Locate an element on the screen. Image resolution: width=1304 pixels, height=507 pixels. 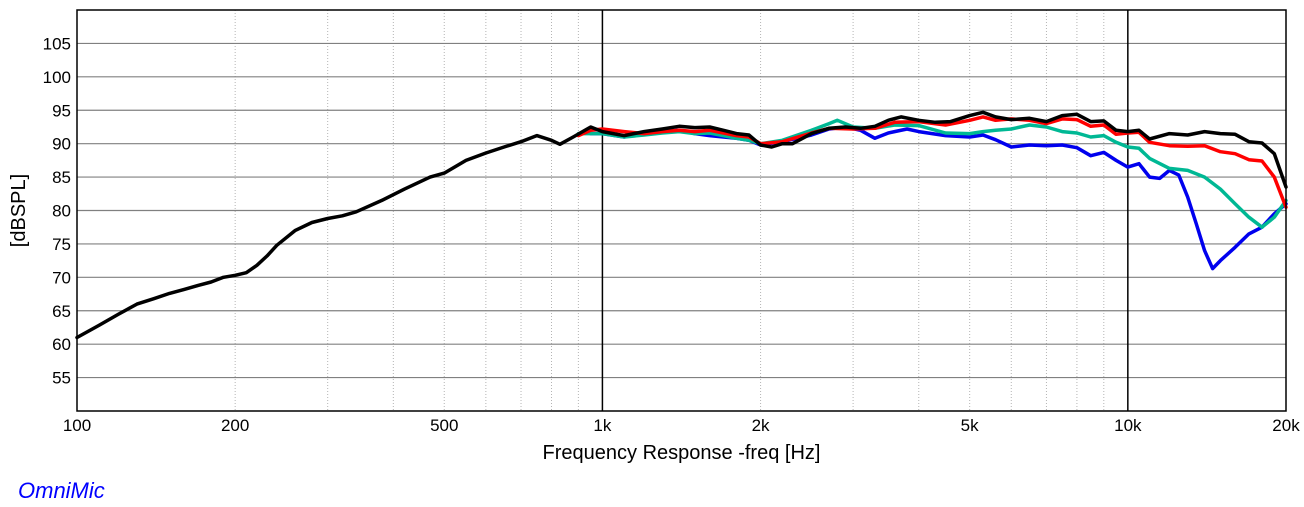
y-tick-label: 75 is located at coordinates (61, 244).